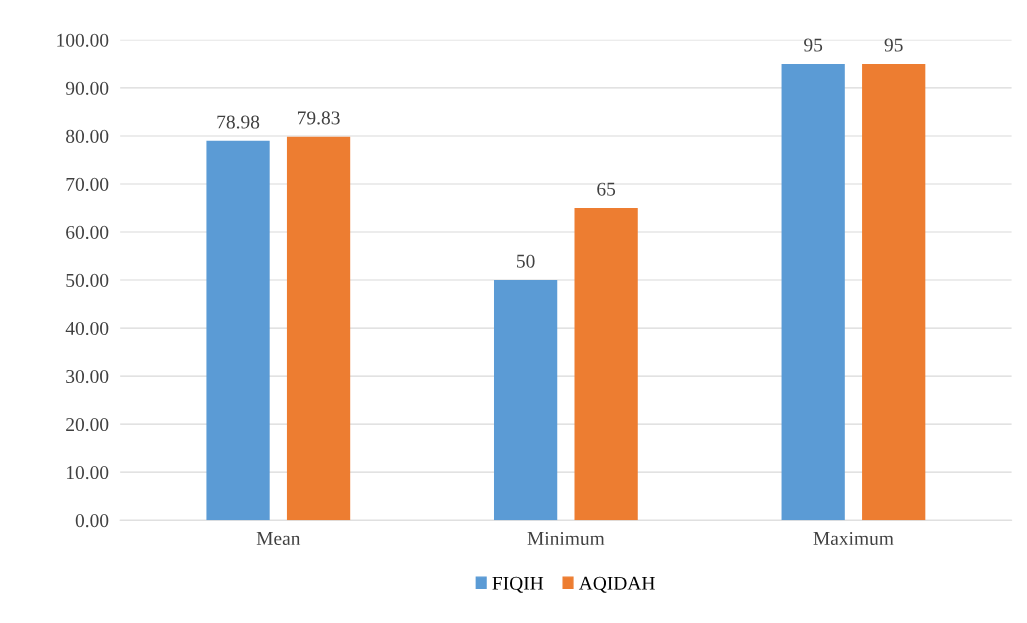 This screenshot has height=623, width=1027. Describe the element at coordinates (526, 261) in the screenshot. I see `data-label: 50` at that location.